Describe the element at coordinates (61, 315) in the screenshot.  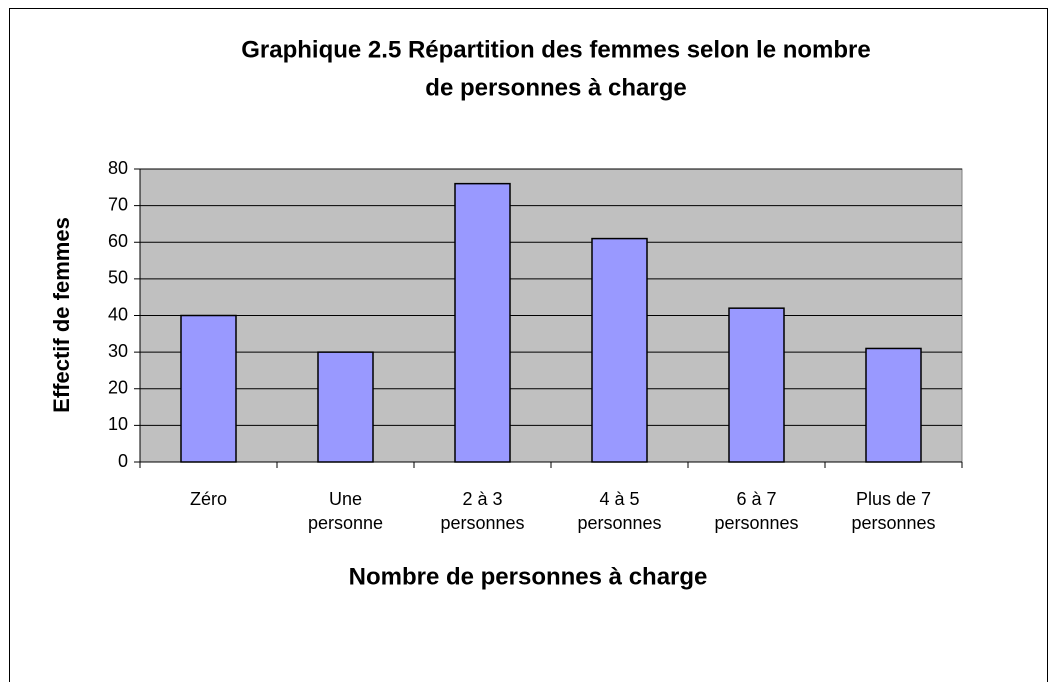
I see `y-axis-title: Effectif de femmes` at that location.